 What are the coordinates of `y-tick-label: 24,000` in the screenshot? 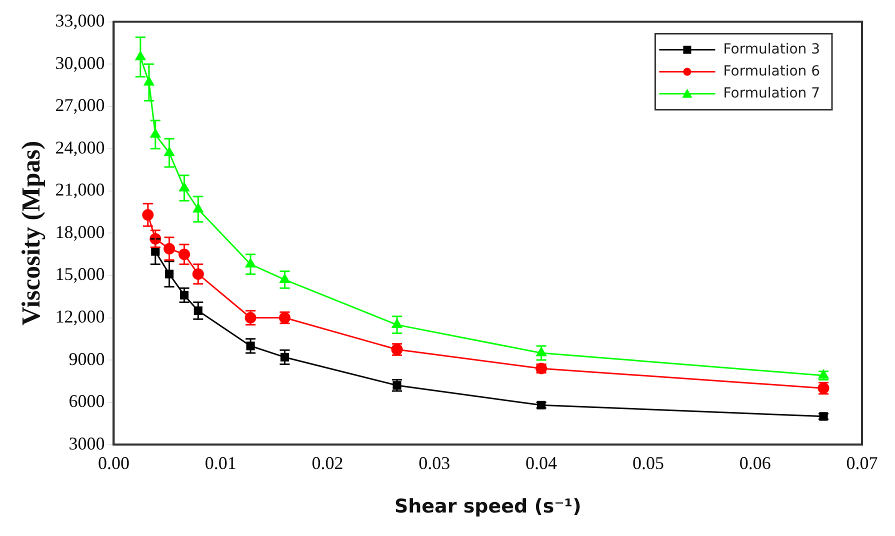 It's located at (80, 147).